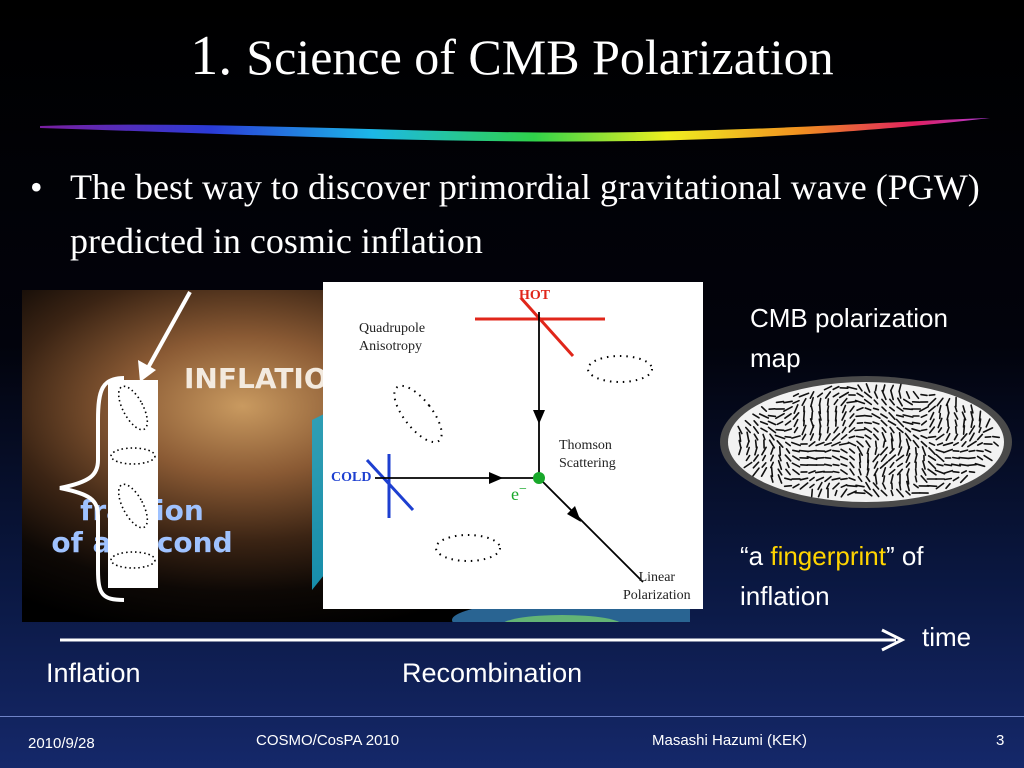  I want to click on time-label: time, so click(947, 637).